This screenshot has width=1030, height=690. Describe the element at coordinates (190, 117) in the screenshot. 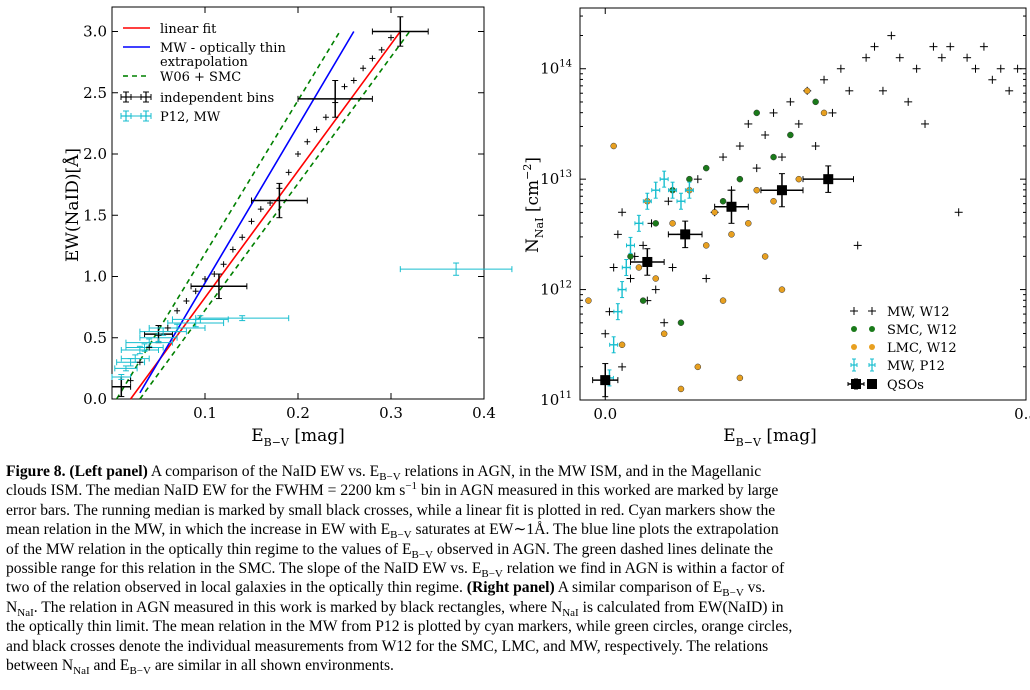

I see `legend-label: P12, MW` at that location.